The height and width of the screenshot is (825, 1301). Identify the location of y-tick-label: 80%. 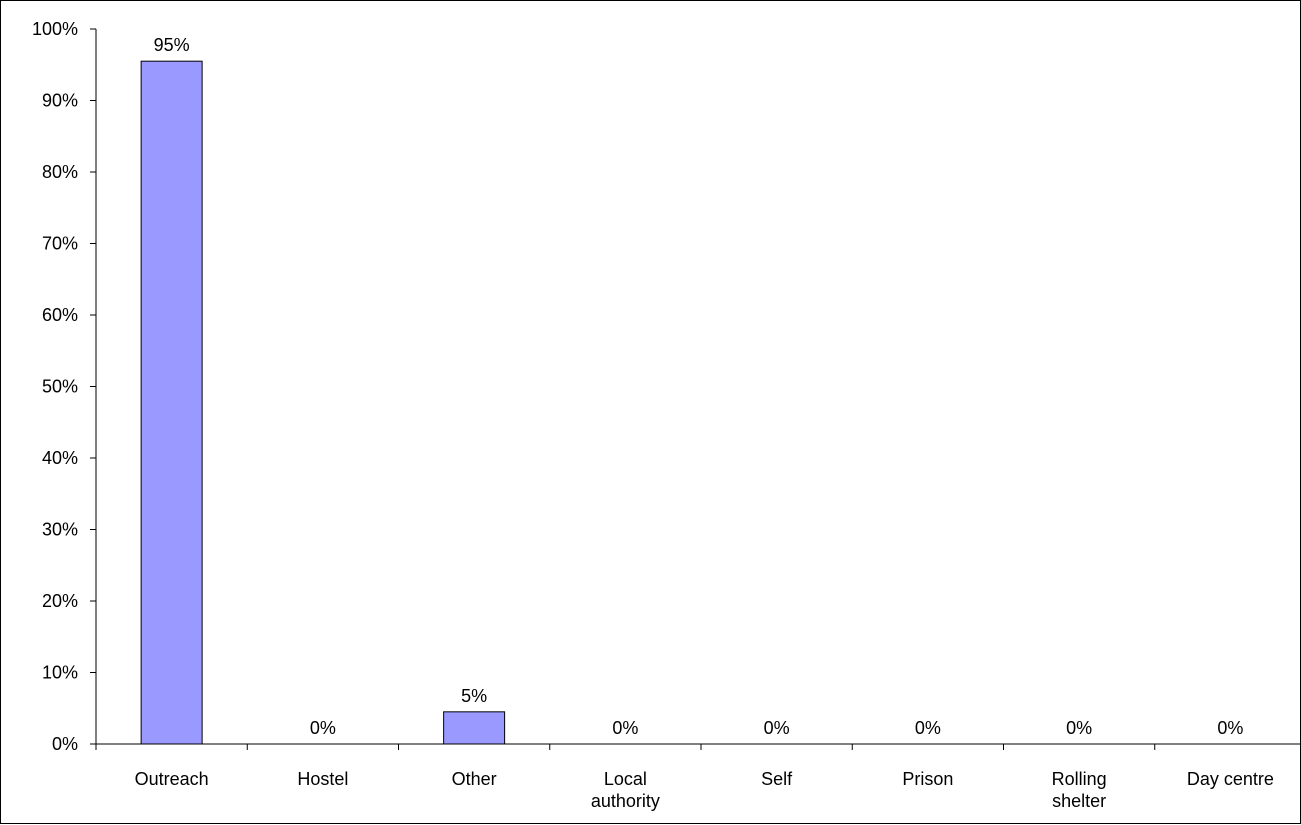
(60, 172).